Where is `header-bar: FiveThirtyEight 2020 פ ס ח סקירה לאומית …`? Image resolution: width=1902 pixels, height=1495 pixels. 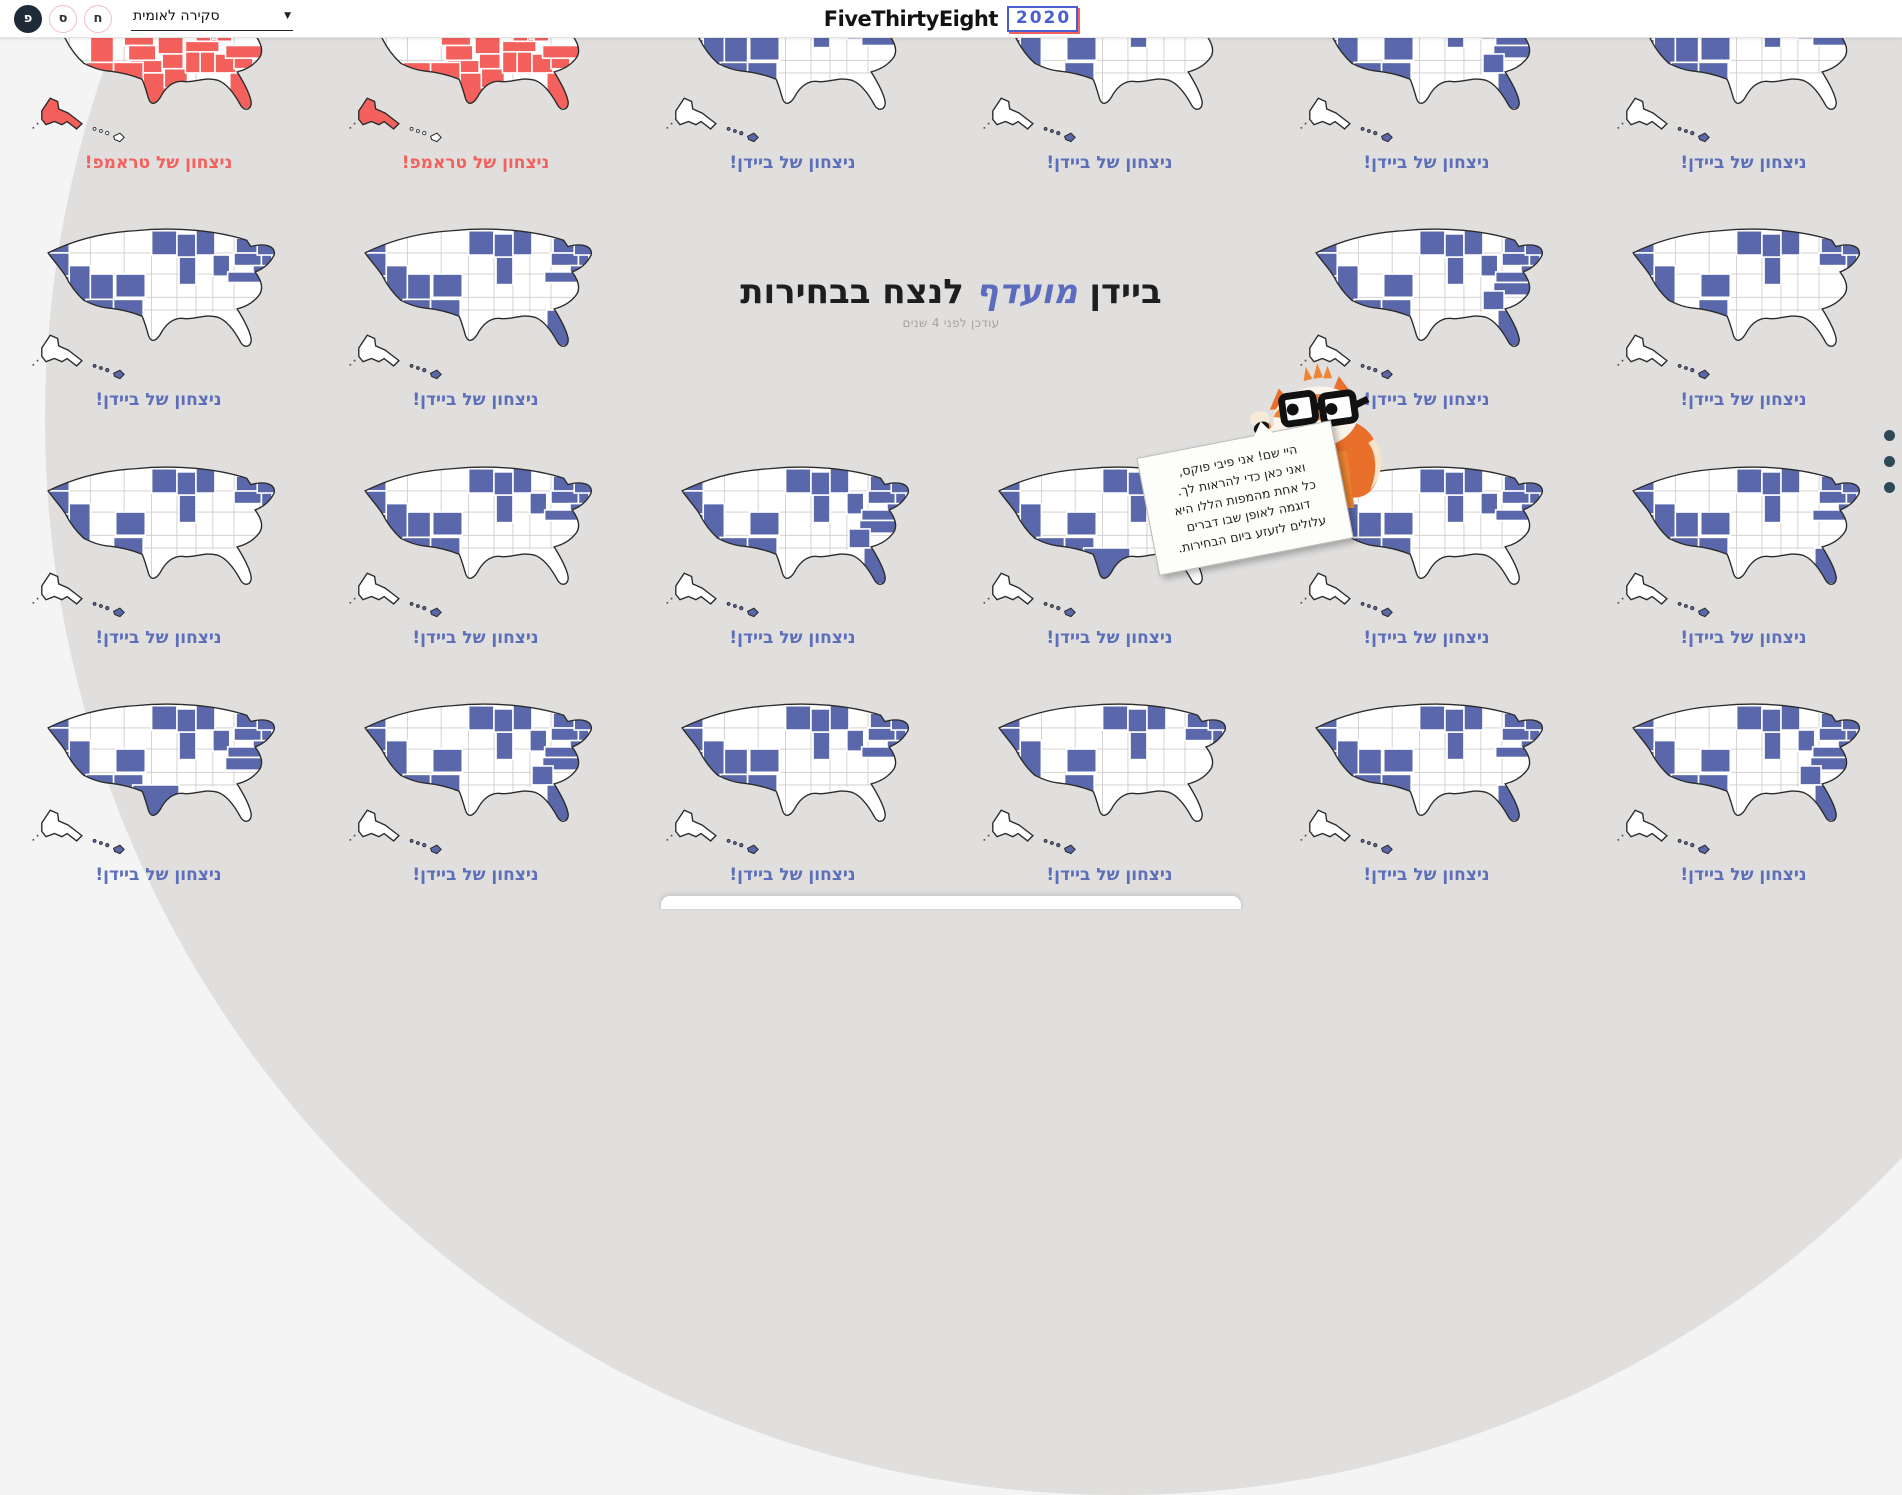 header-bar: FiveThirtyEight 2020 פ ס ח סקירה לאומית … is located at coordinates (951, 19).